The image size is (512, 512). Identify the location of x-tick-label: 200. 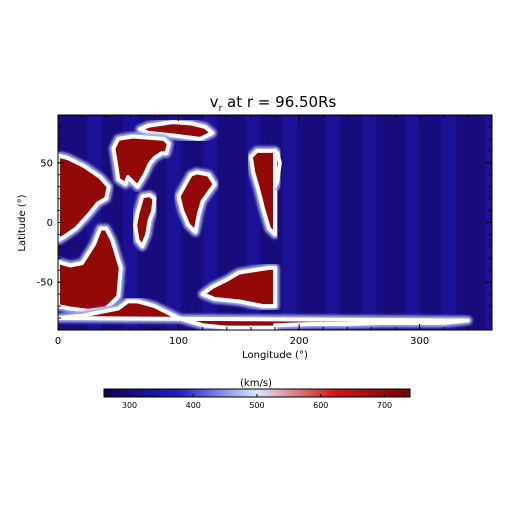
(299, 341).